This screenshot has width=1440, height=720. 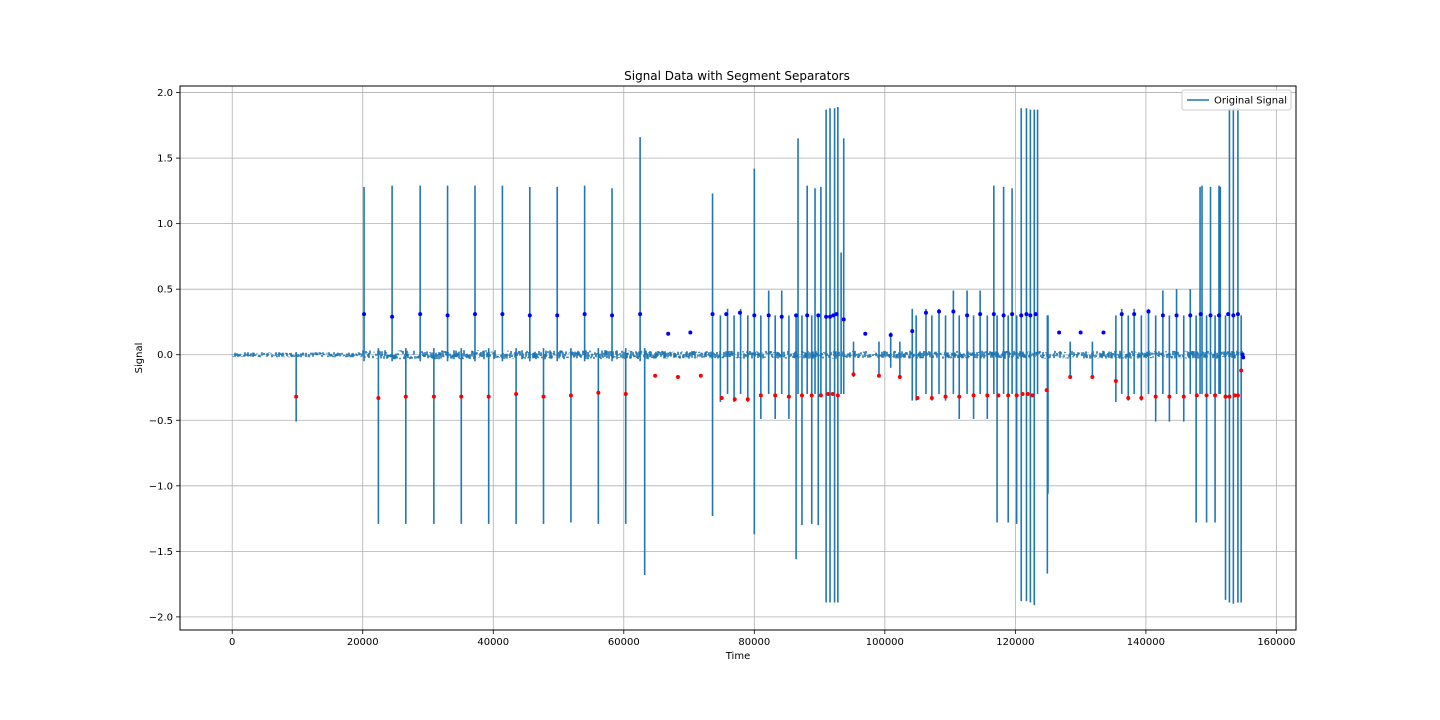 What do you see at coordinates (139, 358) in the screenshot?
I see `y-axis-label: Signal` at bounding box center [139, 358].